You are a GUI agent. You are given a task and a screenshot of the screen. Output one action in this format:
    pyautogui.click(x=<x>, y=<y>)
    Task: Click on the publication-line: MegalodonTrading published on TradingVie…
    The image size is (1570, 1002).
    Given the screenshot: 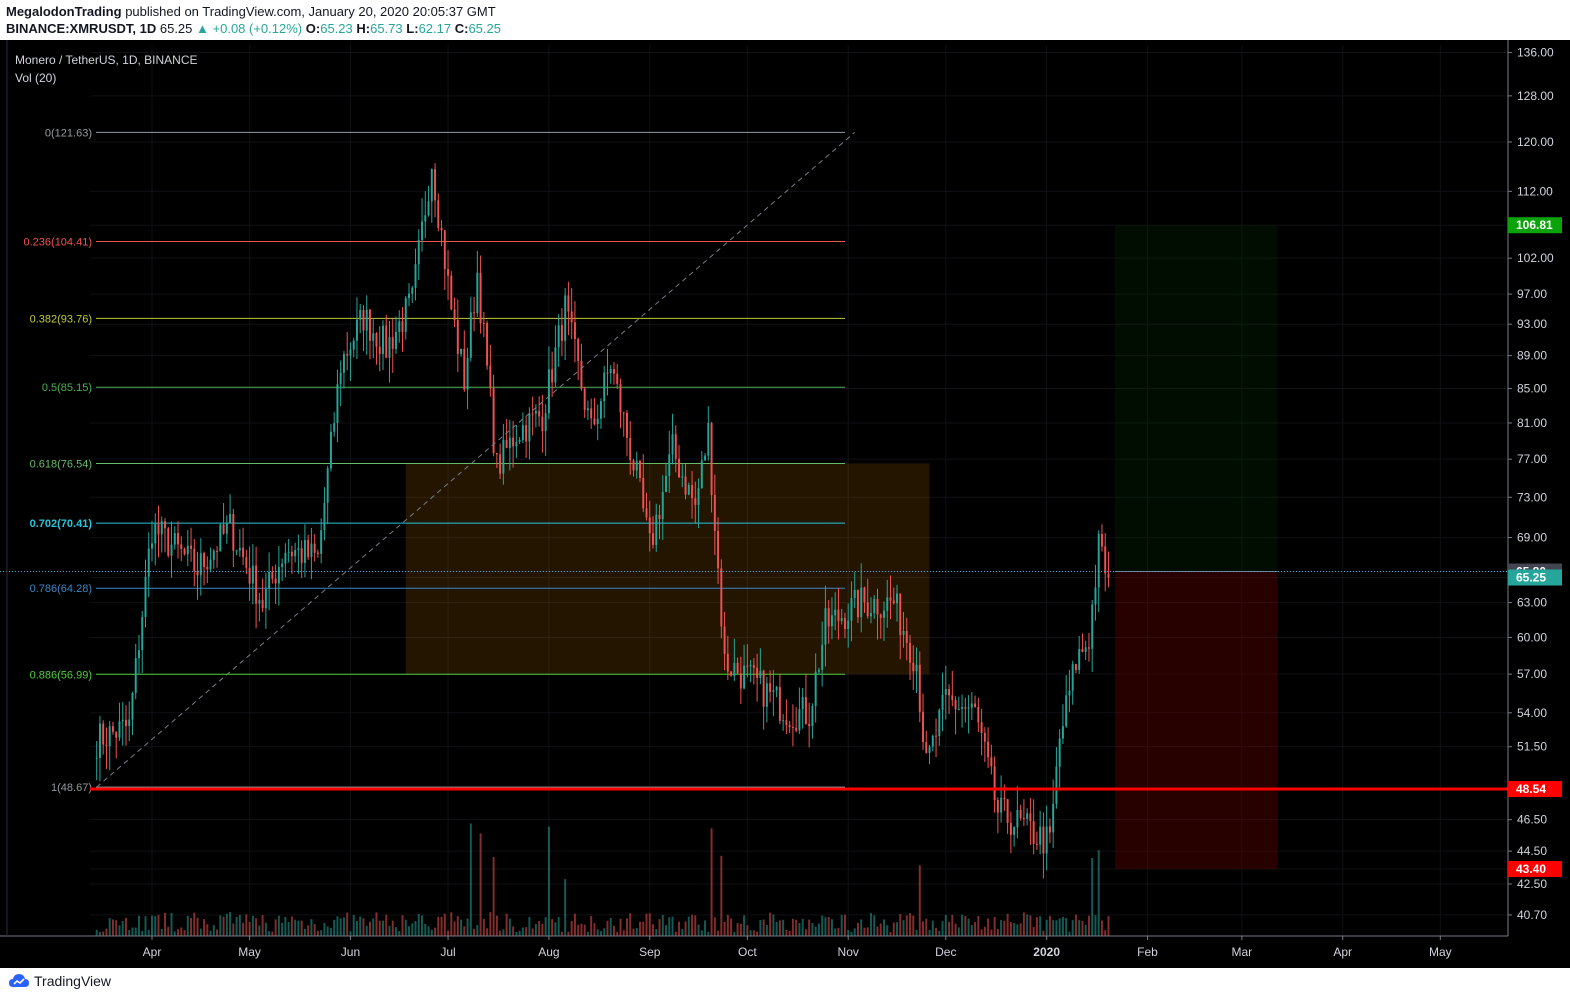 What is the action you would take?
    pyautogui.click(x=251, y=11)
    